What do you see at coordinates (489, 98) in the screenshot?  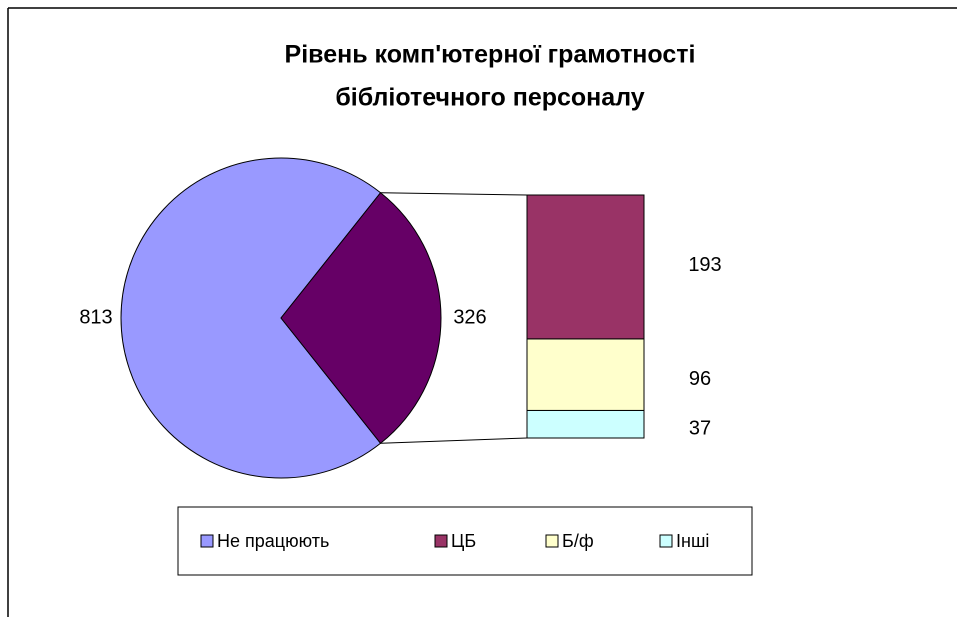 I see `chart-title: бібліотечного персоналу` at bounding box center [489, 98].